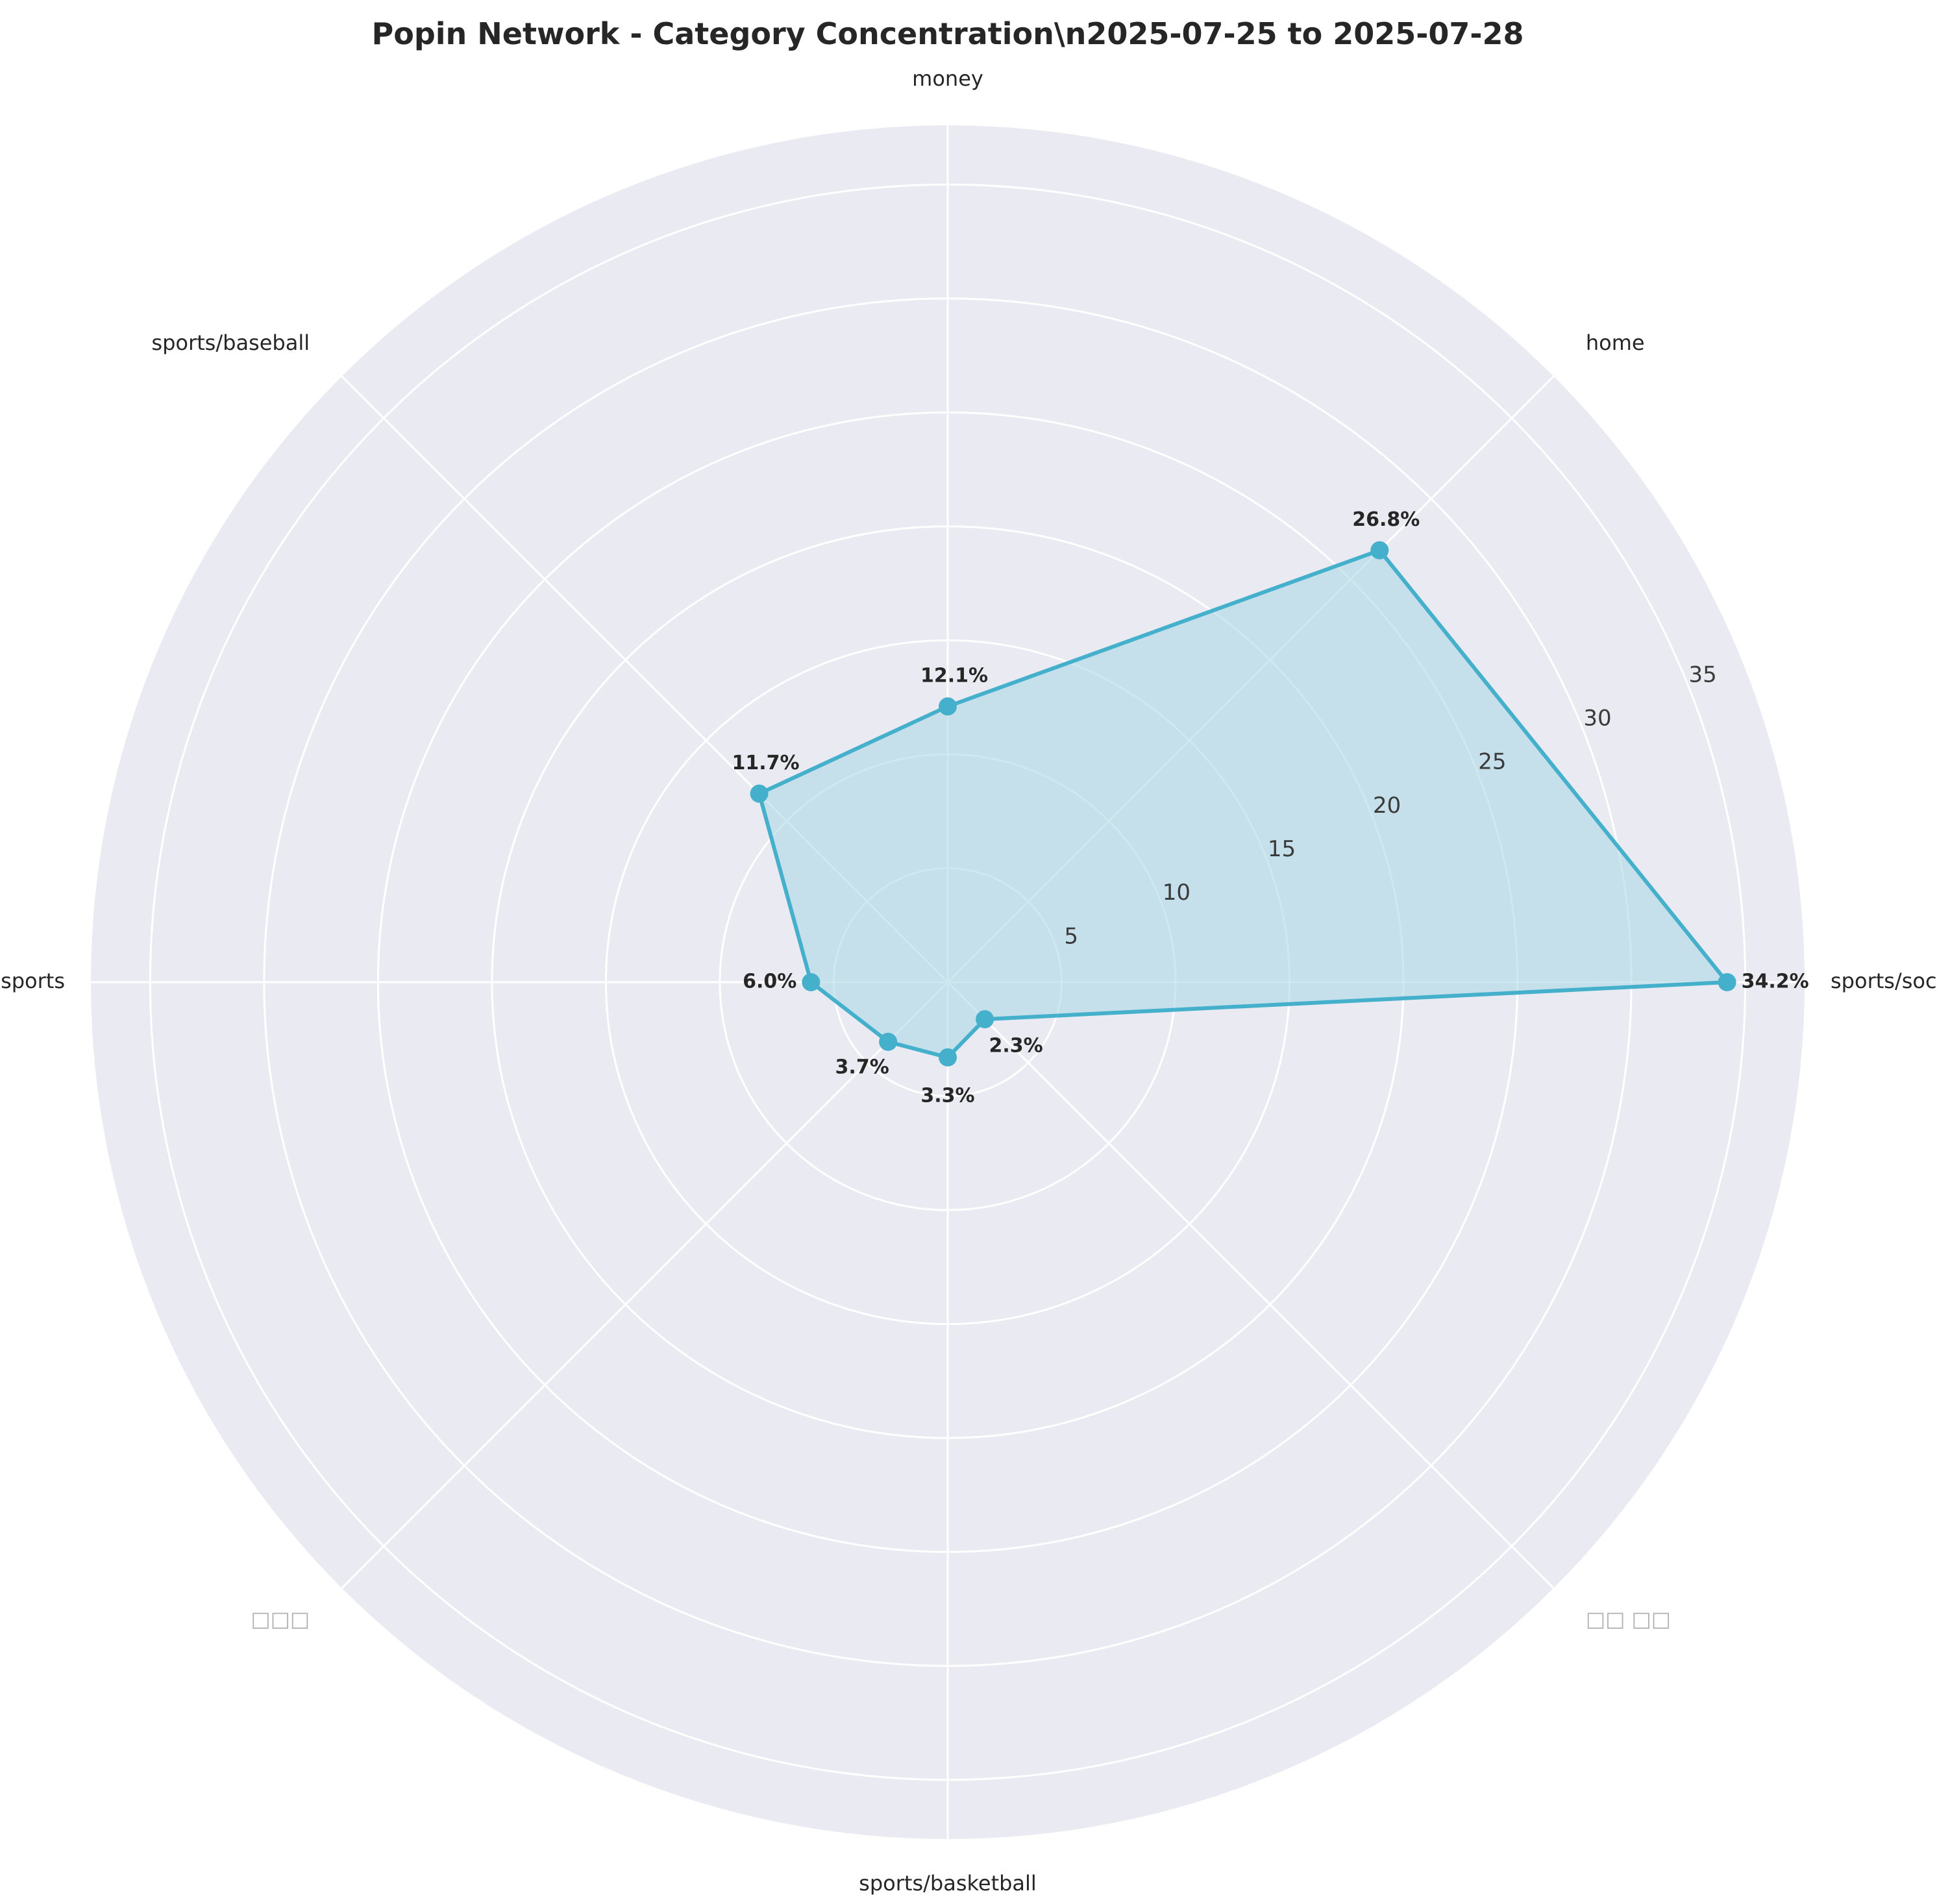 The height and width of the screenshot is (1904, 1937). Describe the element at coordinates (1616, 342) in the screenshot. I see `category-label: home` at that location.